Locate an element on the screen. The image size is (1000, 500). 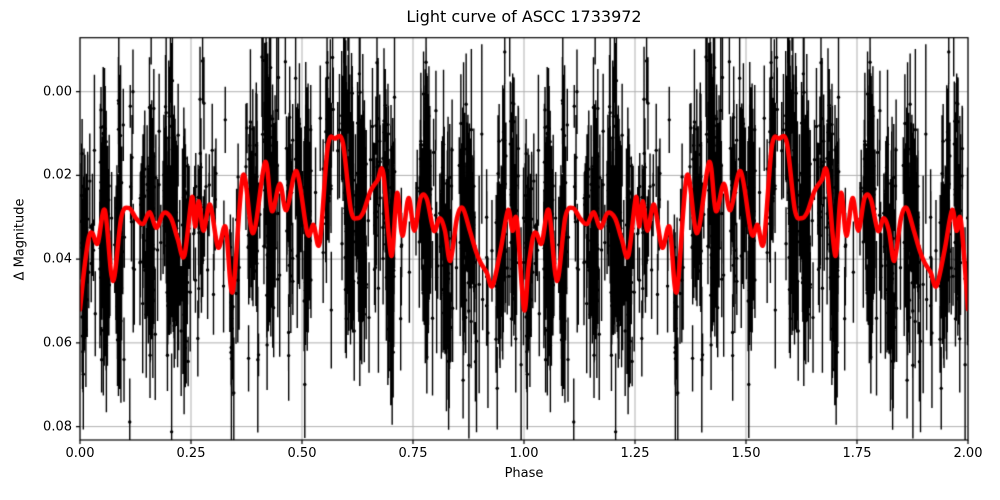
x-axis-label: Phase is located at coordinates (524, 473).